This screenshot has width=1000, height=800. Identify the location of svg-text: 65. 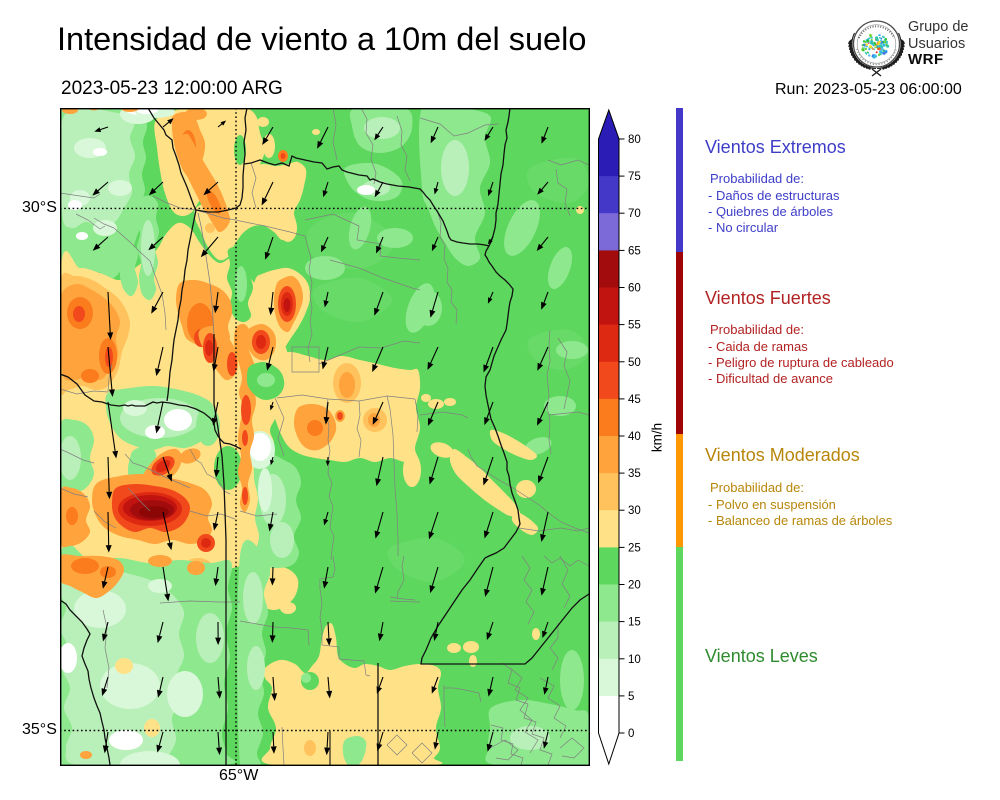
(634, 251).